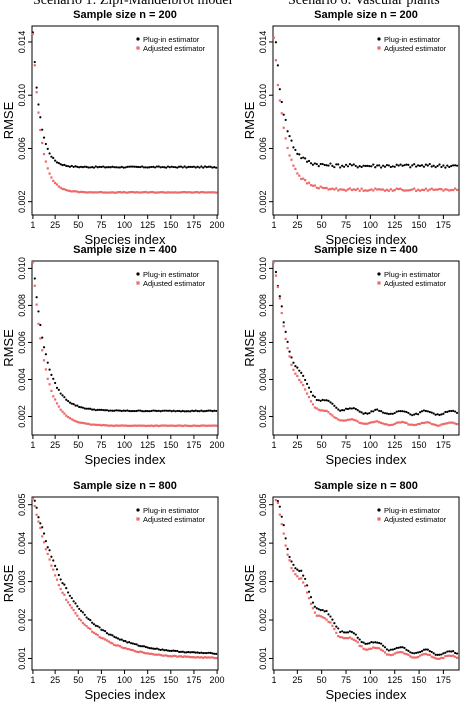  What do you see at coordinates (125, 486) in the screenshot?
I see `chart-title: Sample size n = 800` at bounding box center [125, 486].